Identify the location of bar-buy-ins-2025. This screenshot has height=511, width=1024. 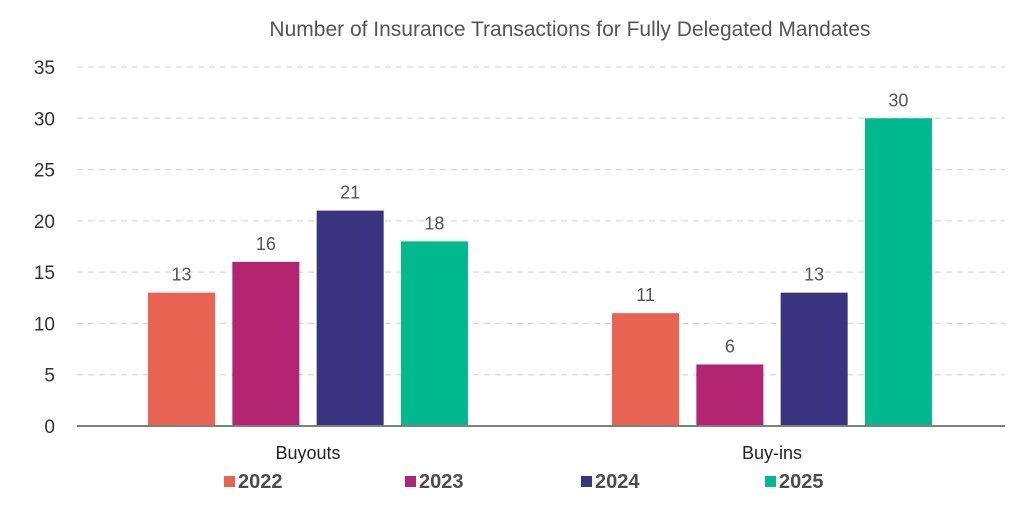
(898, 272).